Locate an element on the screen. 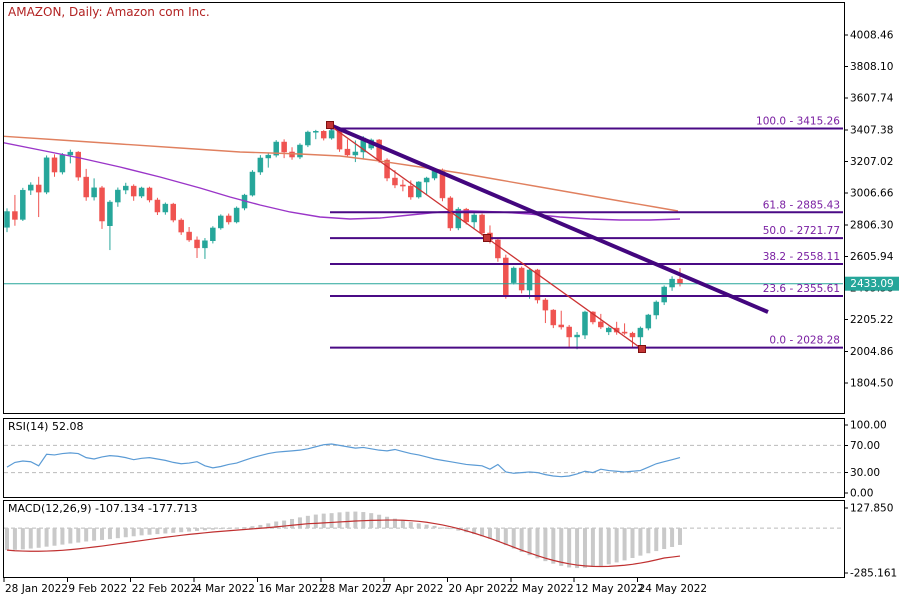 This screenshot has height=600, width=900. macd-histogram is located at coordinates (343, 540).